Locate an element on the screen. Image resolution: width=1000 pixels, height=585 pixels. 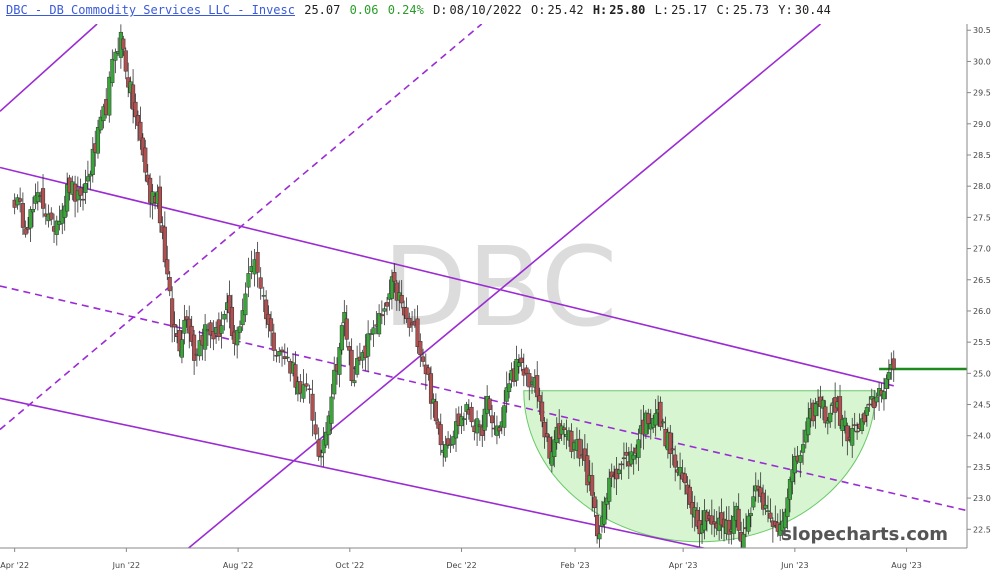
watermark-text: DBC is located at coordinates (499, 287).